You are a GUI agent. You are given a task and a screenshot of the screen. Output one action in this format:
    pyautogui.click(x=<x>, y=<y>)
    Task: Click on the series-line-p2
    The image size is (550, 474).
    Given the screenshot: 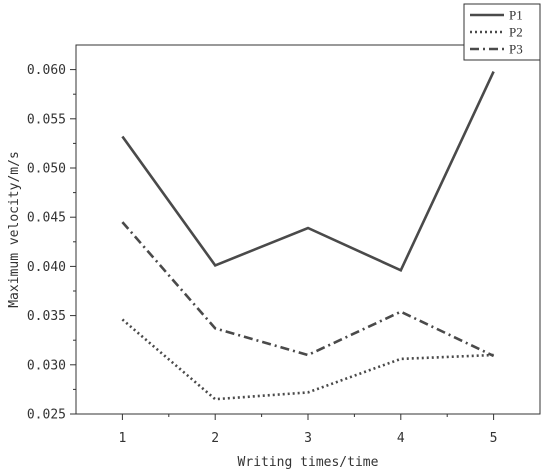 What is the action you would take?
    pyautogui.click(x=307, y=359)
    